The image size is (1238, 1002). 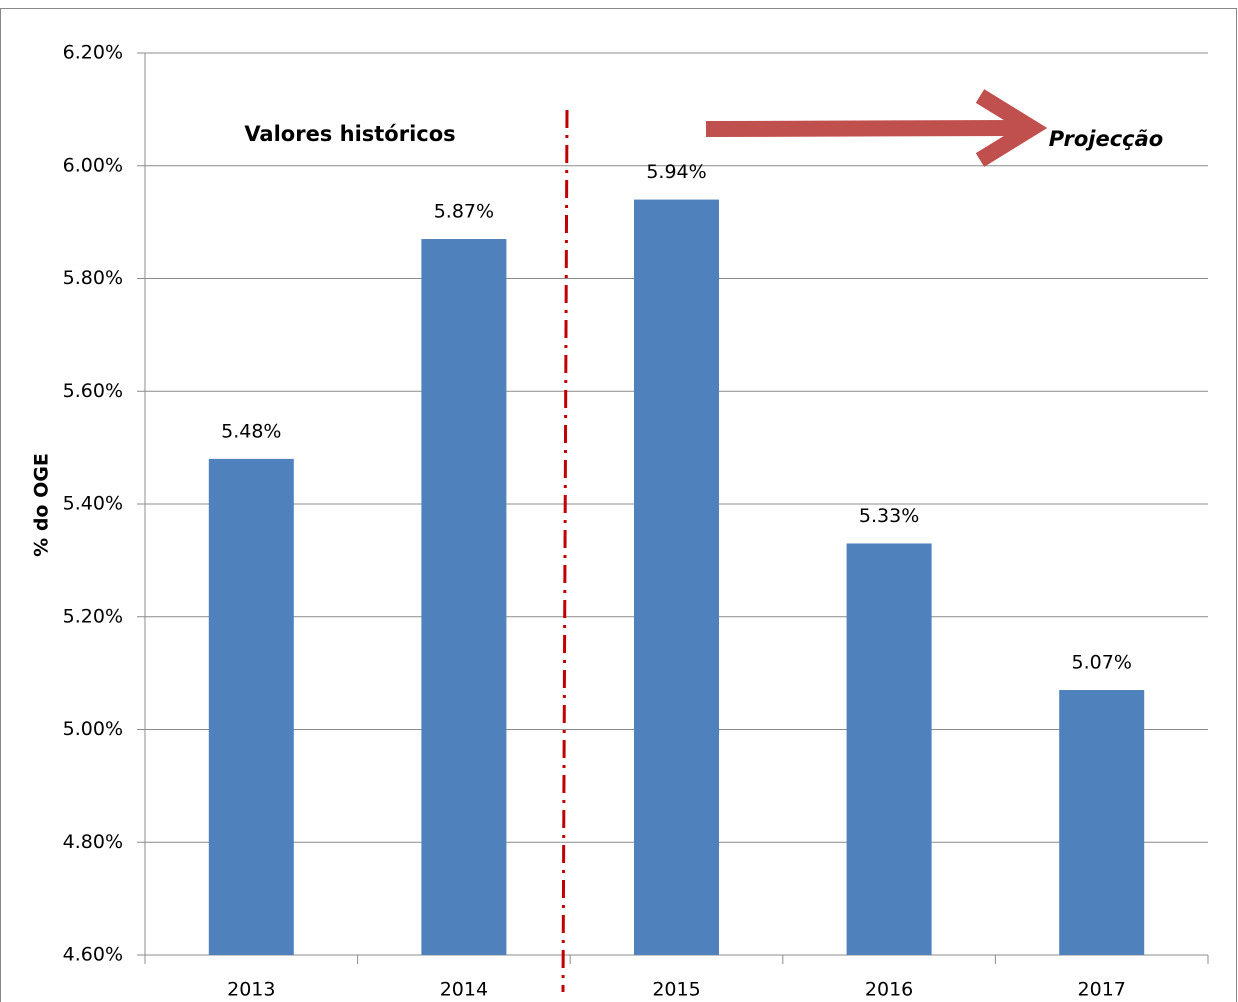 I want to click on x-tick-label: 2014, so click(x=464, y=990).